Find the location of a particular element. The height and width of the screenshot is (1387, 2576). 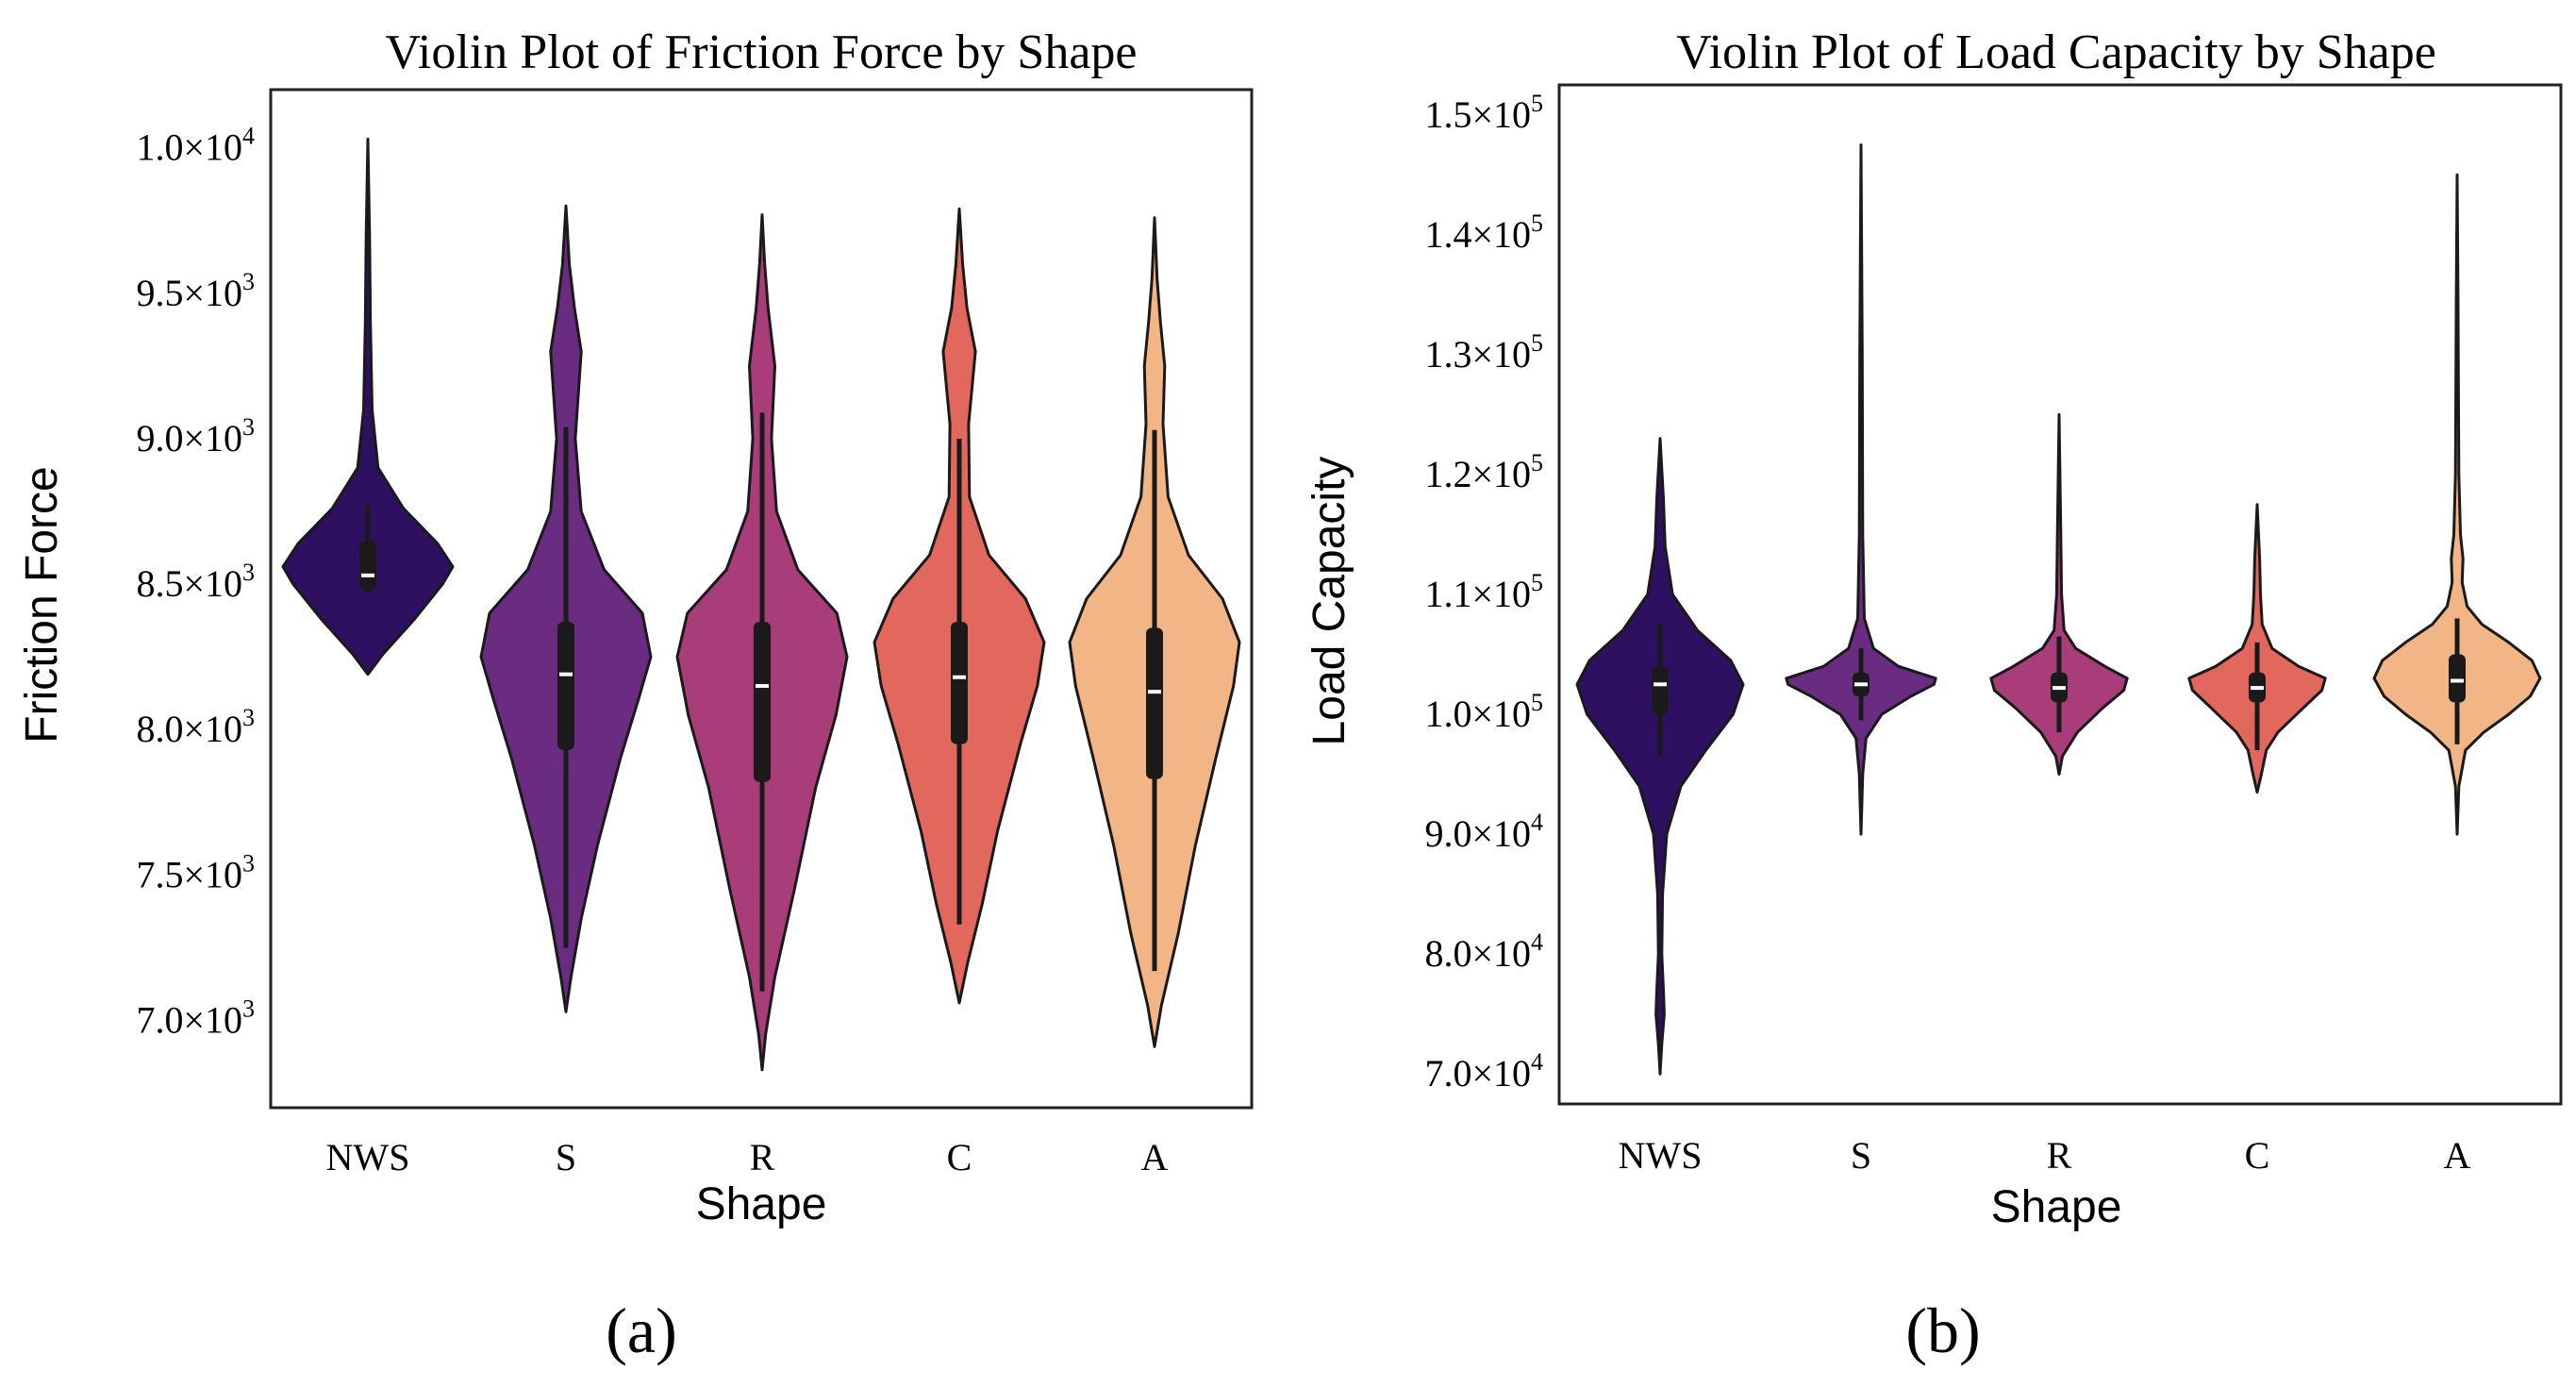

panel-label: (a) is located at coordinates (641, 1331).